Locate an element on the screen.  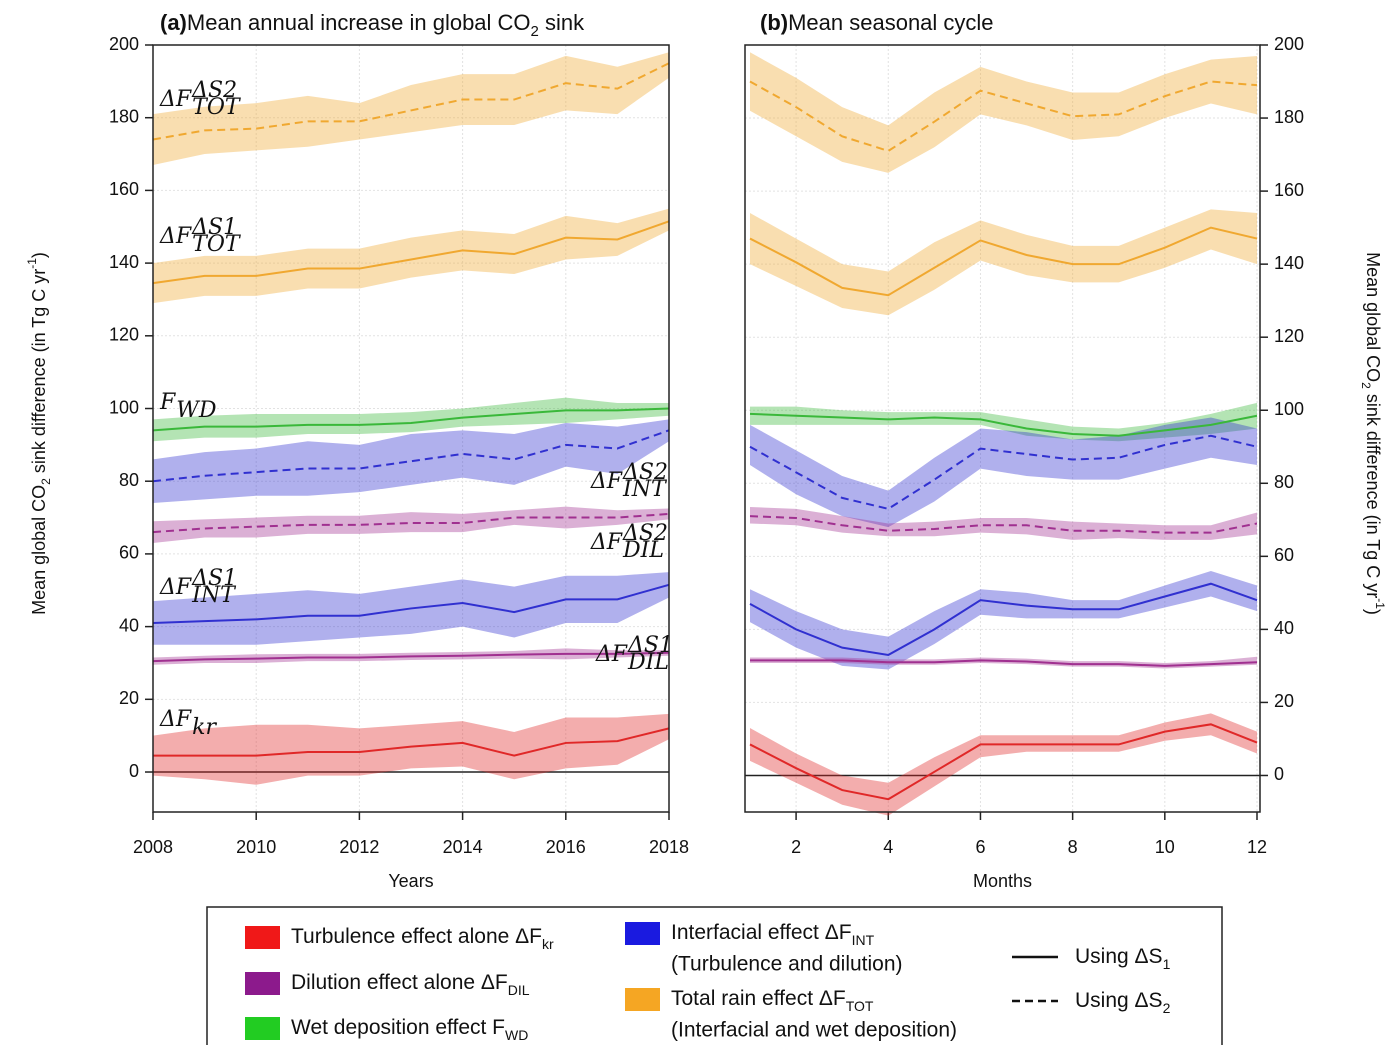
series-label-sub: TOT is located at coordinates (217, 244).